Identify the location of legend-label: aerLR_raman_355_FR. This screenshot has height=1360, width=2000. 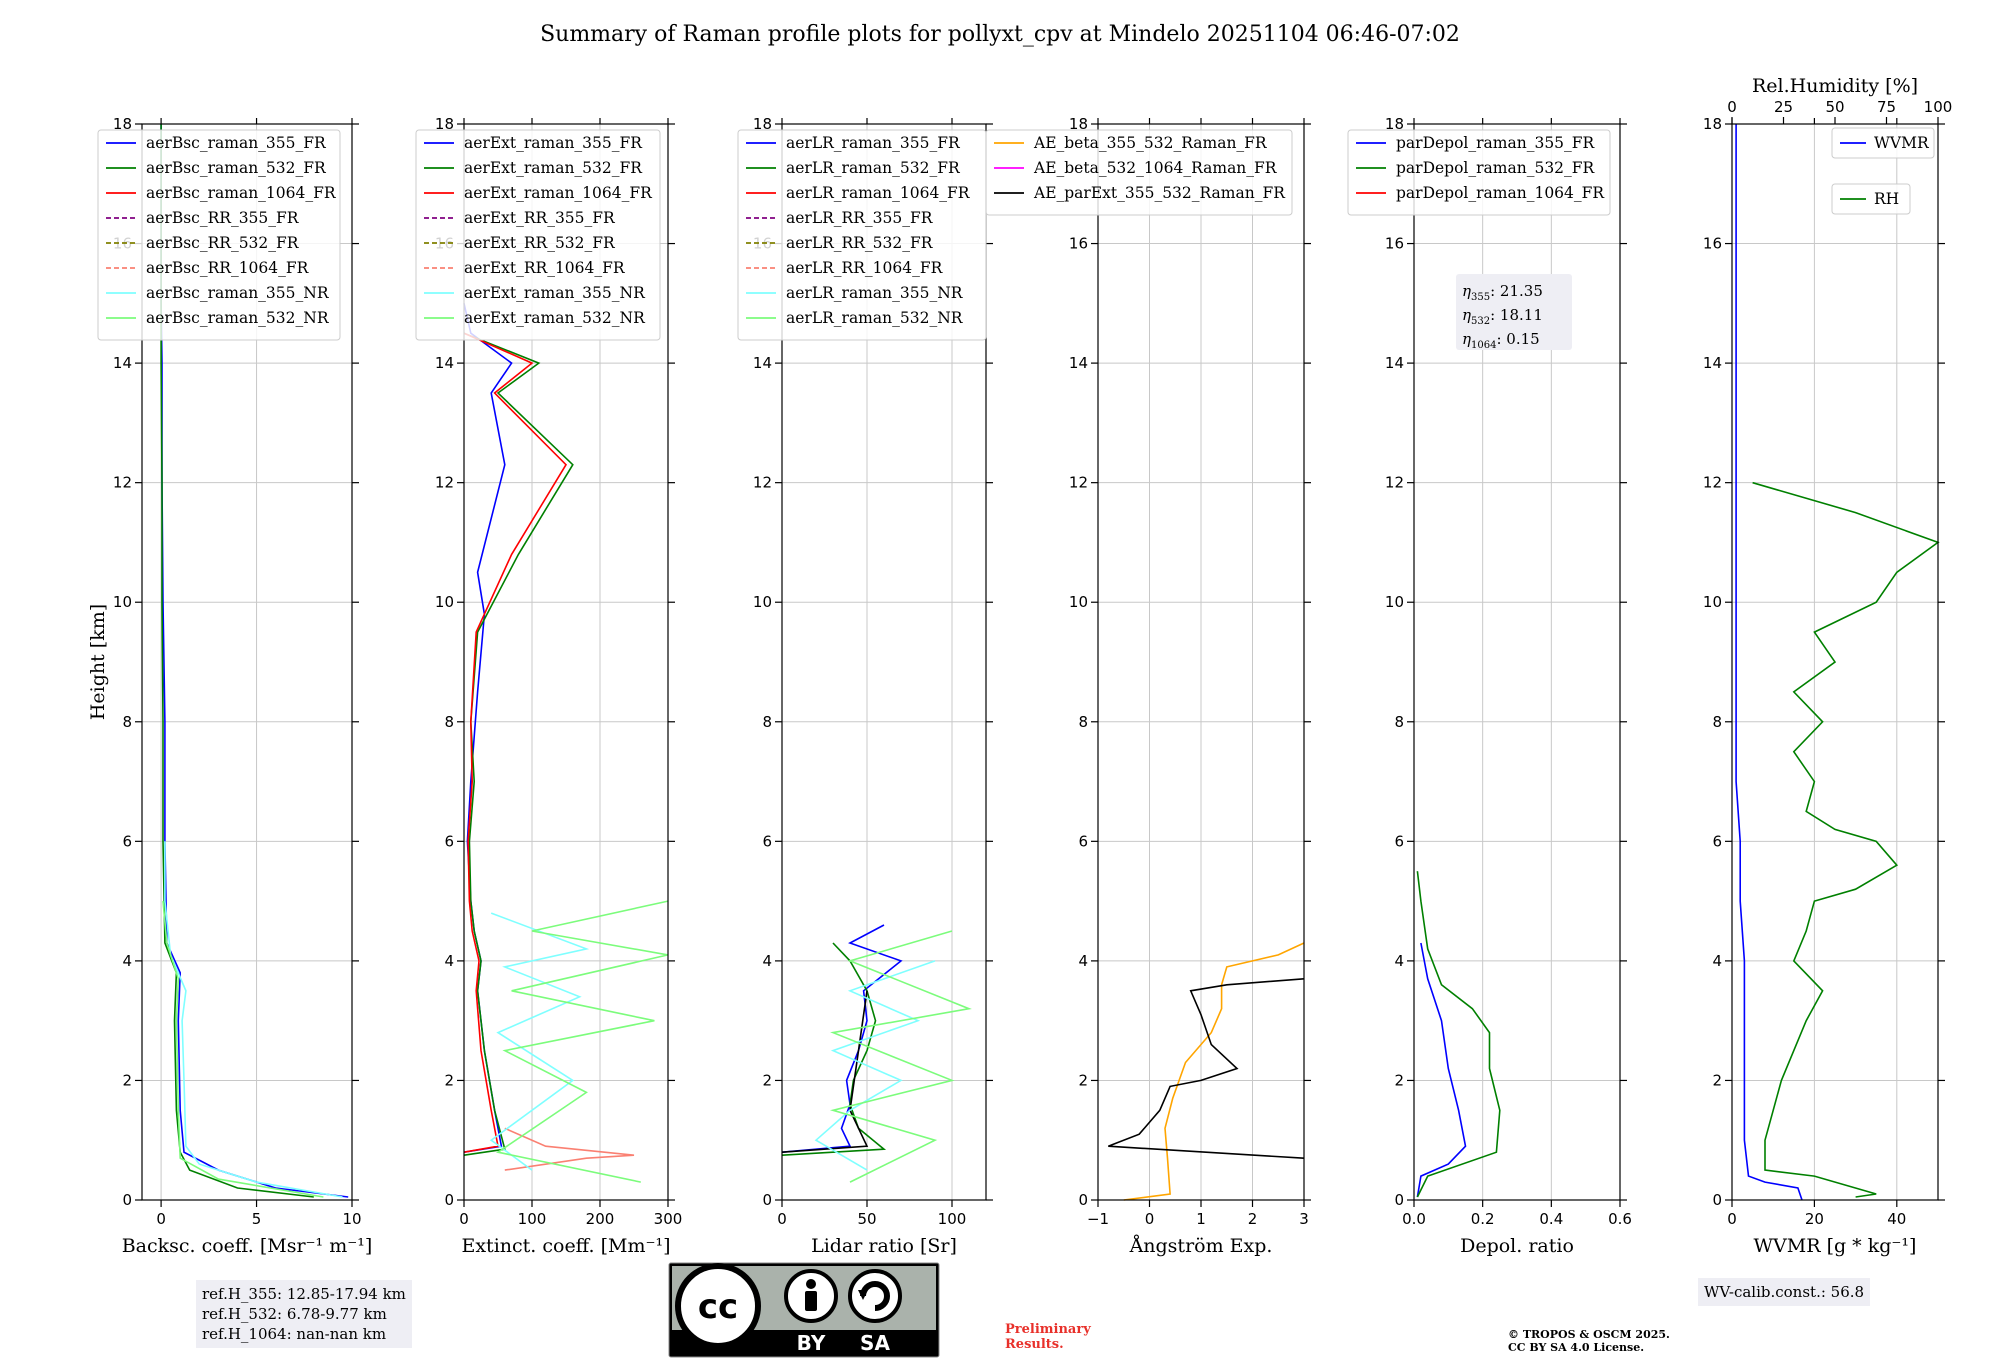
(873, 143).